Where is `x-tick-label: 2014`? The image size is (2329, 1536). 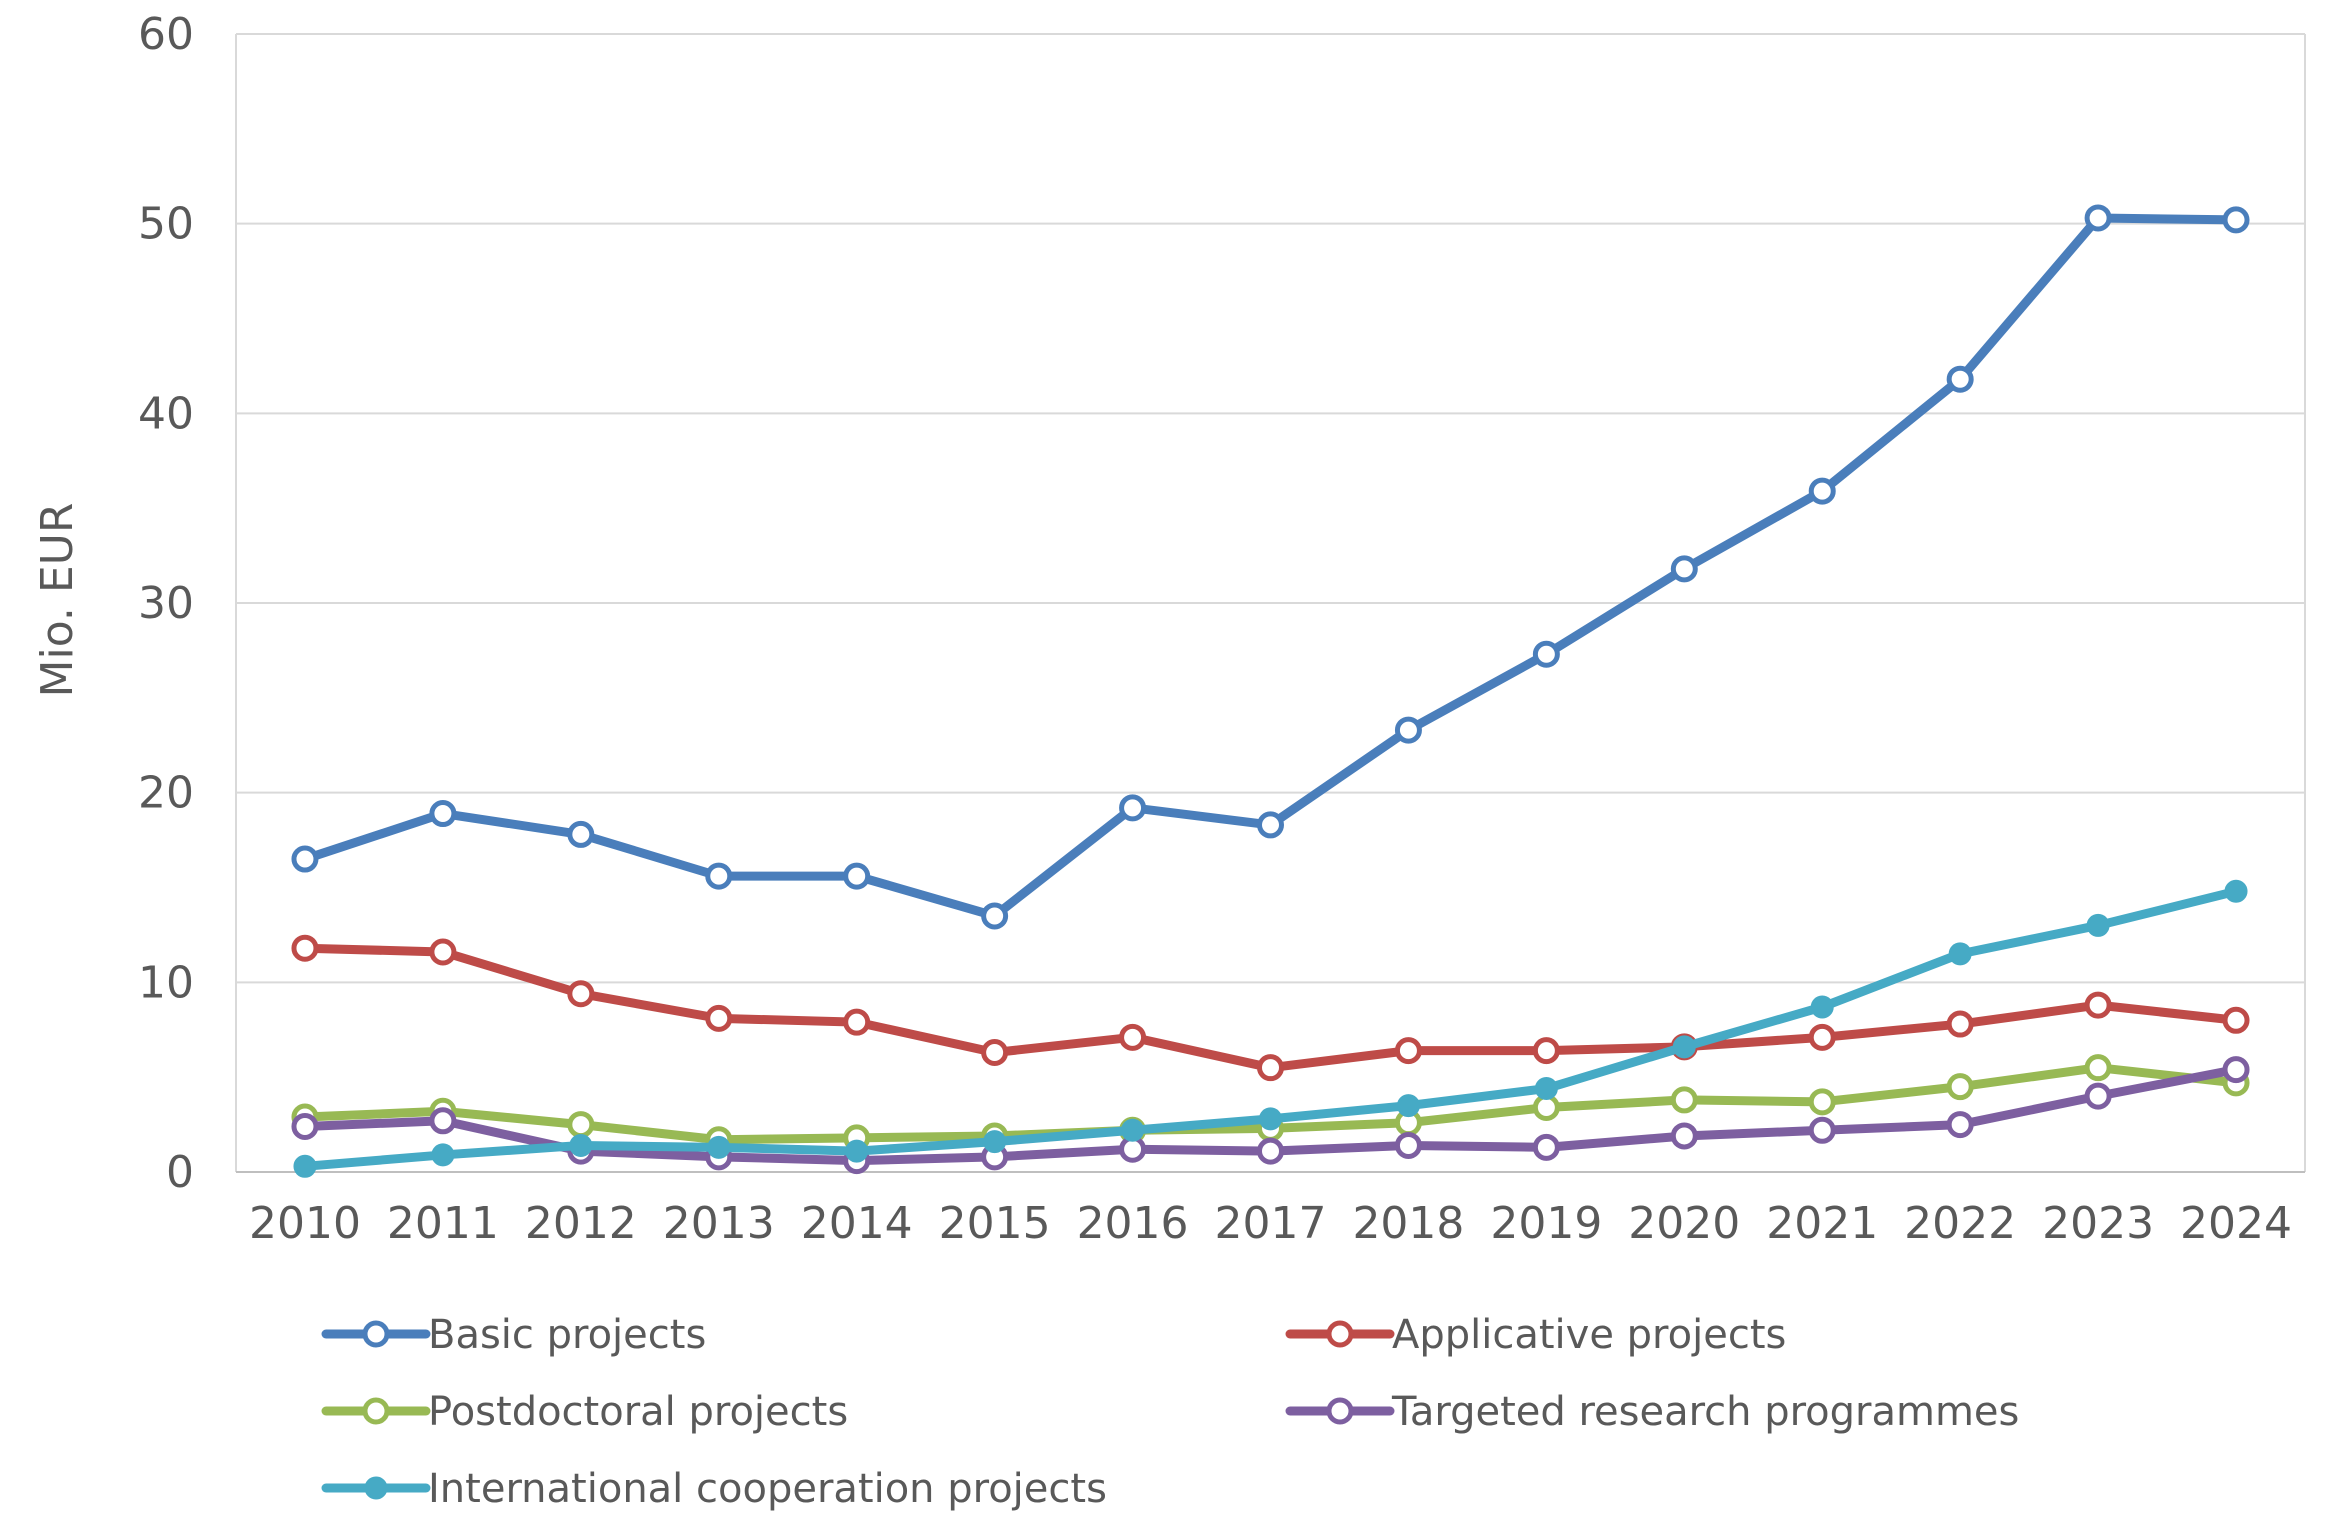 x-tick-label: 2014 is located at coordinates (857, 1223).